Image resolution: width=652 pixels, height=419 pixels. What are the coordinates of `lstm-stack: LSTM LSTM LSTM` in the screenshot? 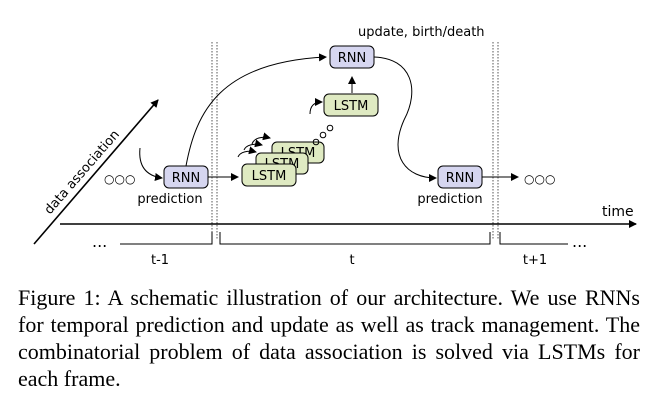 It's located at (281, 159).